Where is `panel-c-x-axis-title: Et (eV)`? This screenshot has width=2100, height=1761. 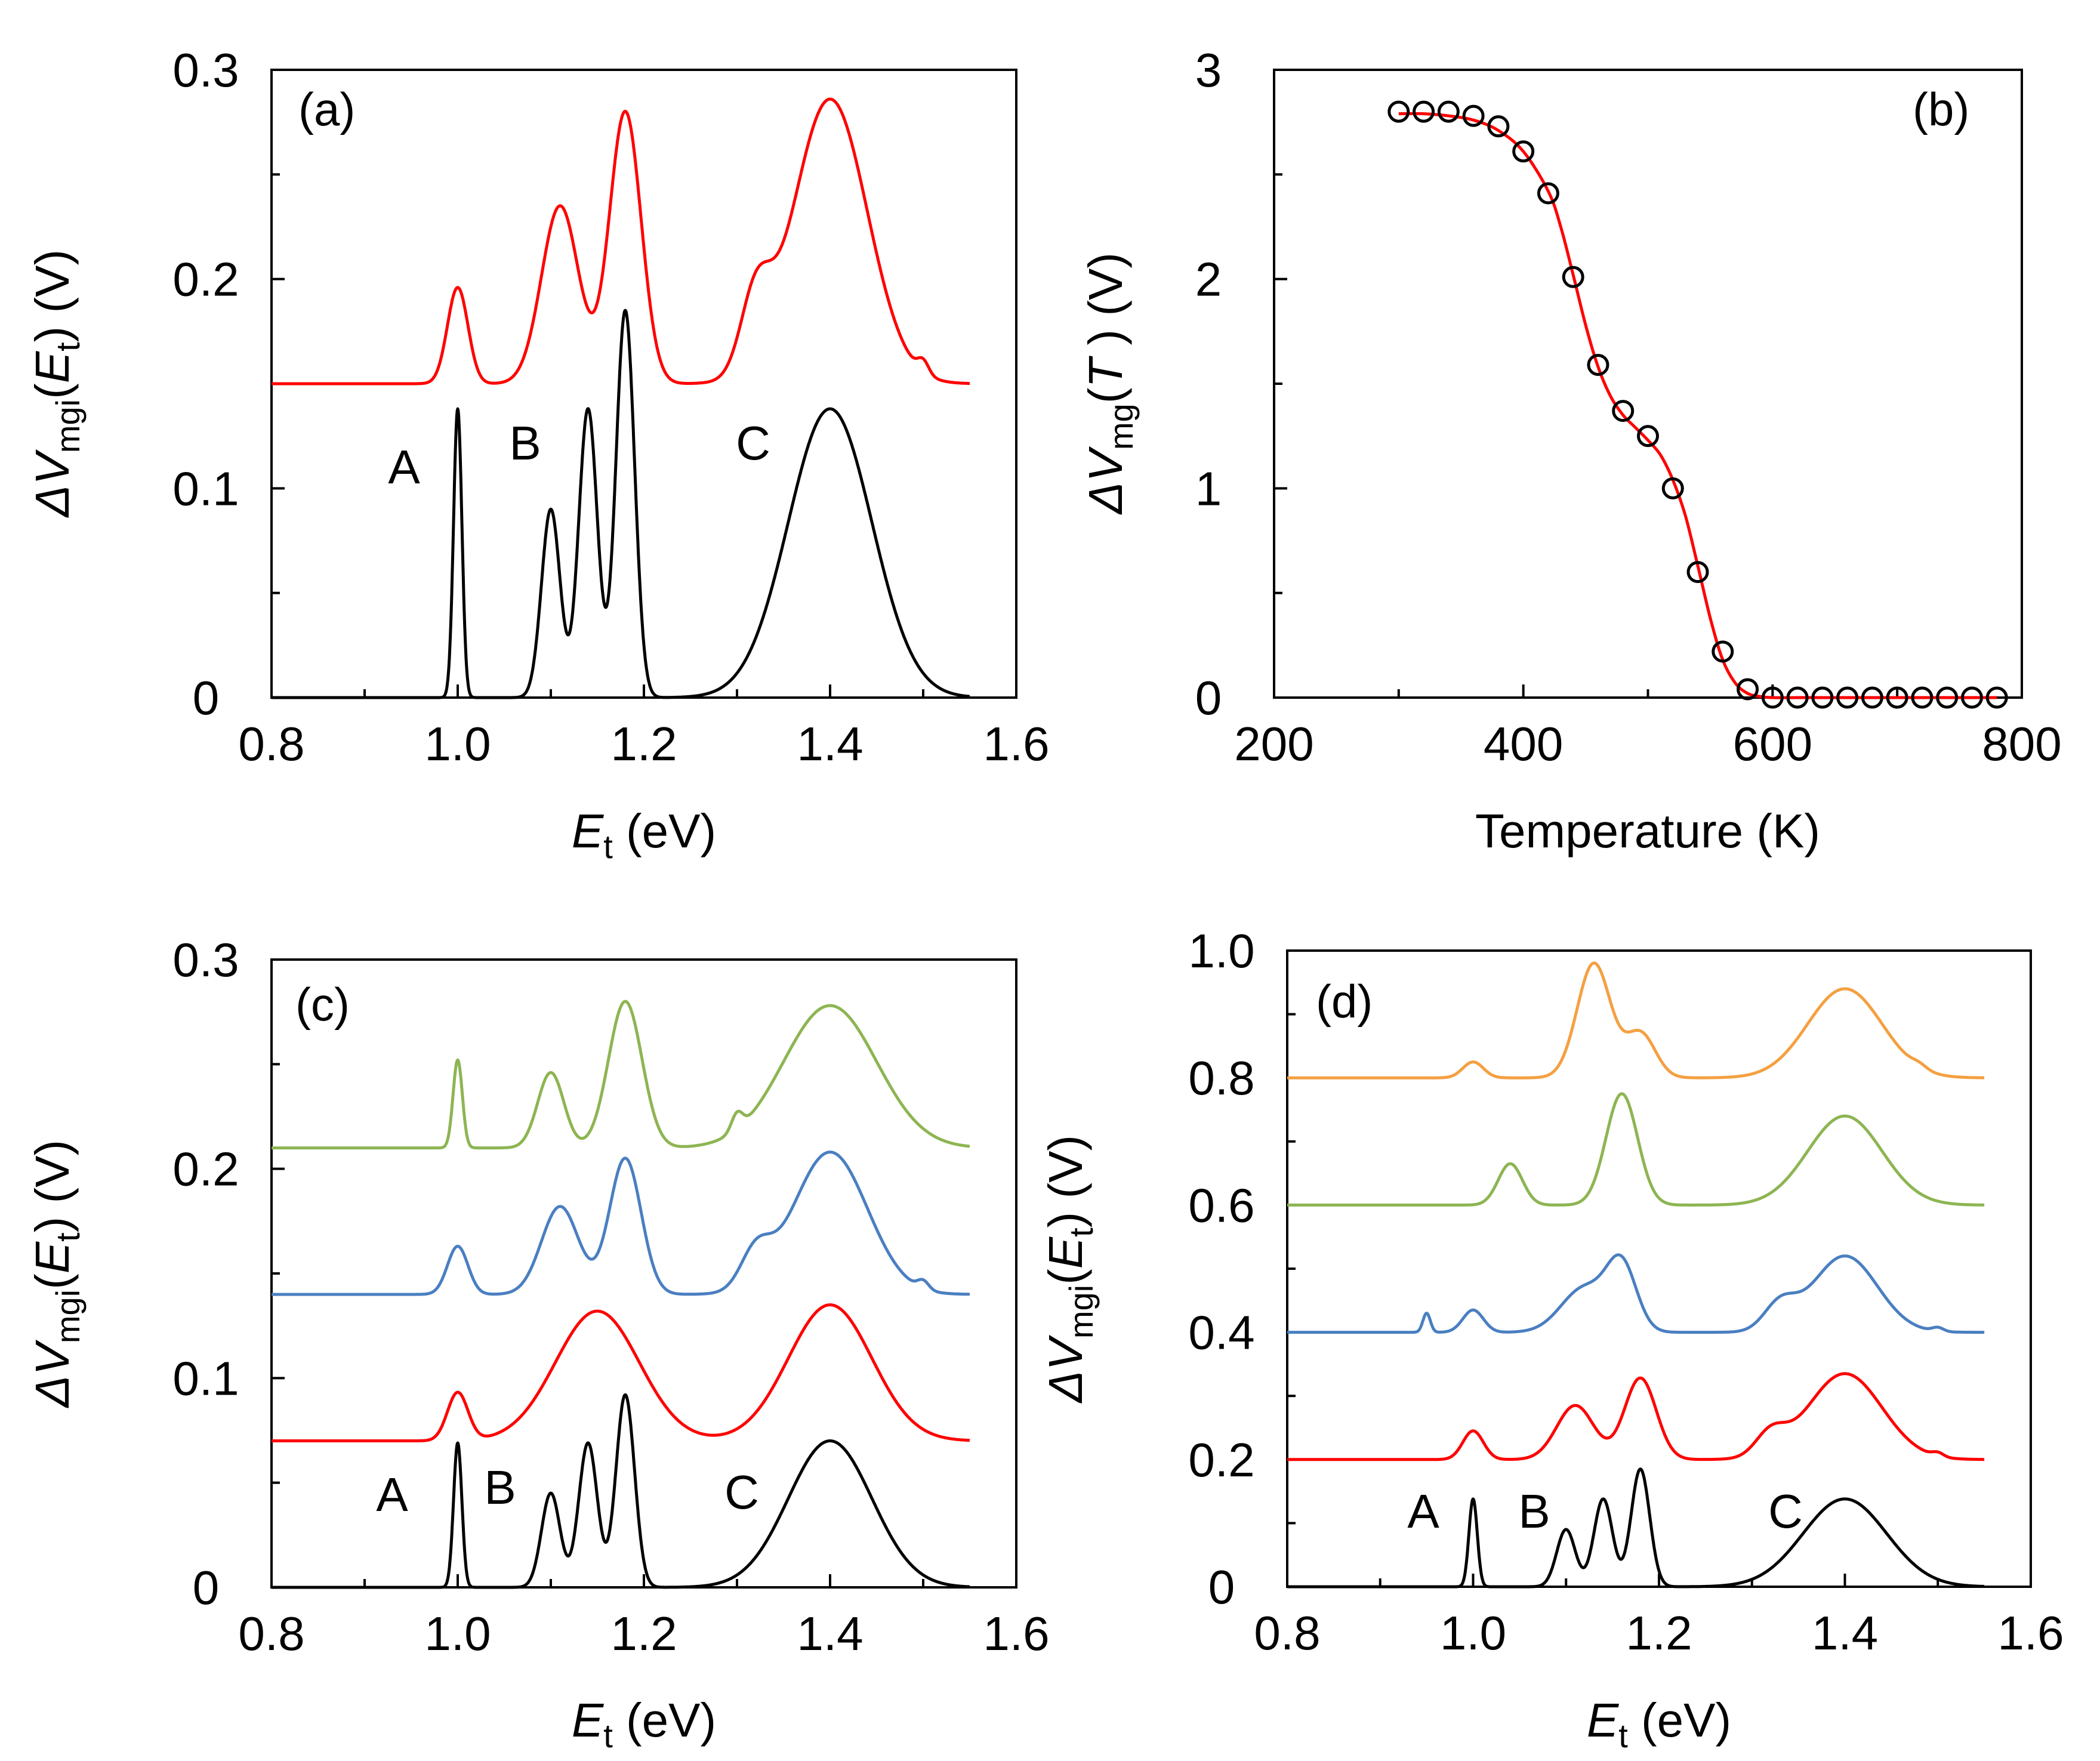 panel-c-x-axis-title: Et (eV) is located at coordinates (644, 1724).